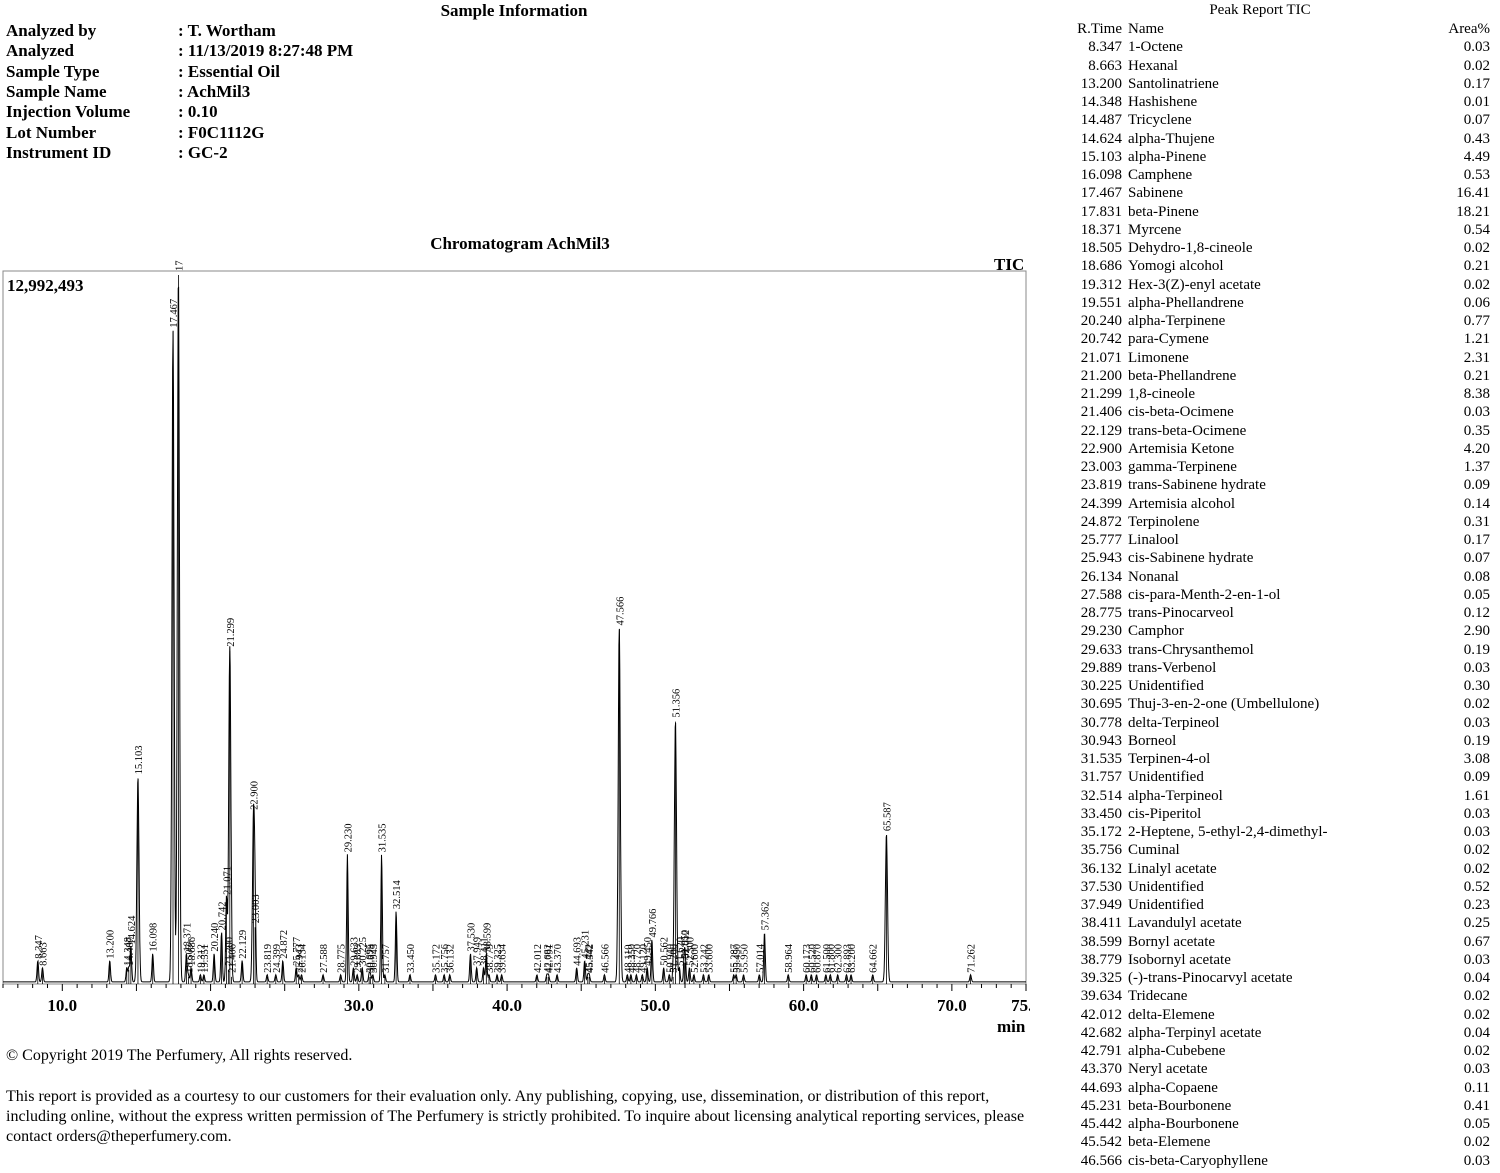 The height and width of the screenshot is (1173, 1500). Describe the element at coordinates (1275, 394) in the screenshot. I see `peak-row: 21.299 1,8-cineole 8.38` at that location.